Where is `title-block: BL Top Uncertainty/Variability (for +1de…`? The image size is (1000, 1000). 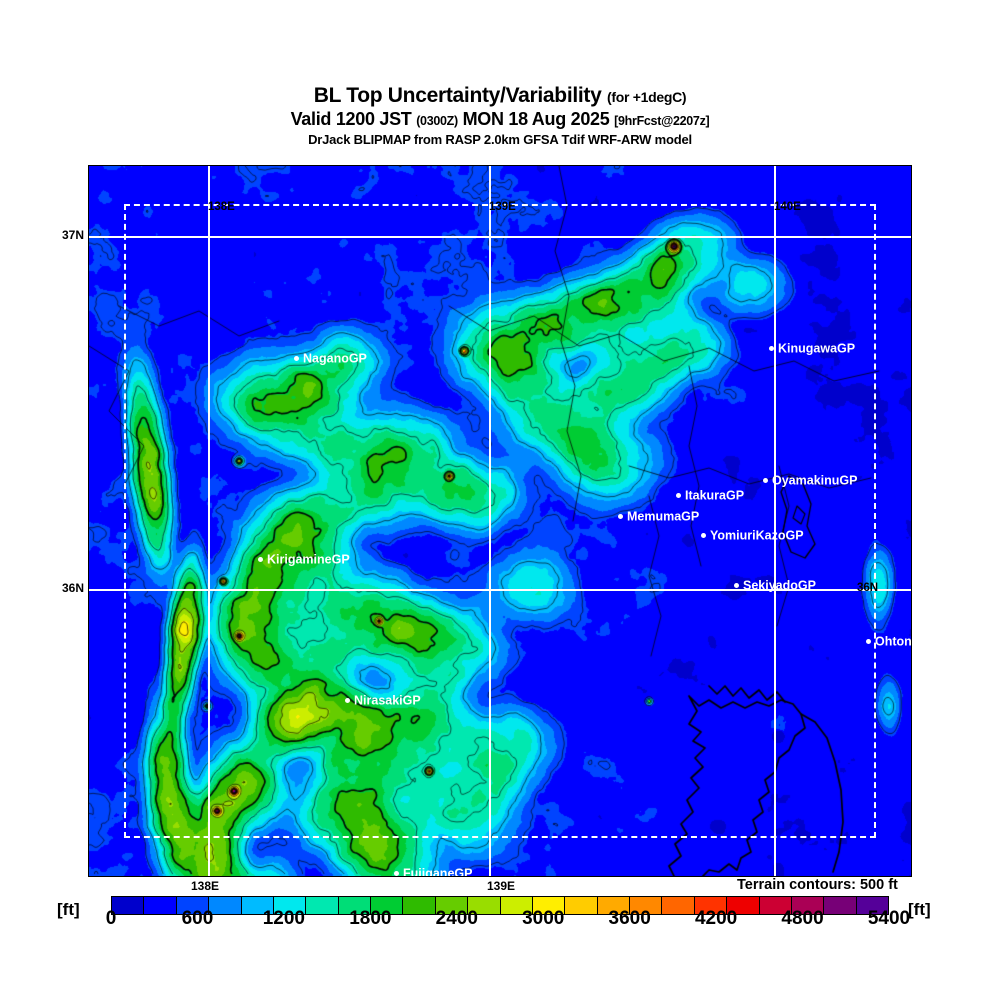
title-block: BL Top Uncertainty/Variability (for +1de… is located at coordinates (500, 115).